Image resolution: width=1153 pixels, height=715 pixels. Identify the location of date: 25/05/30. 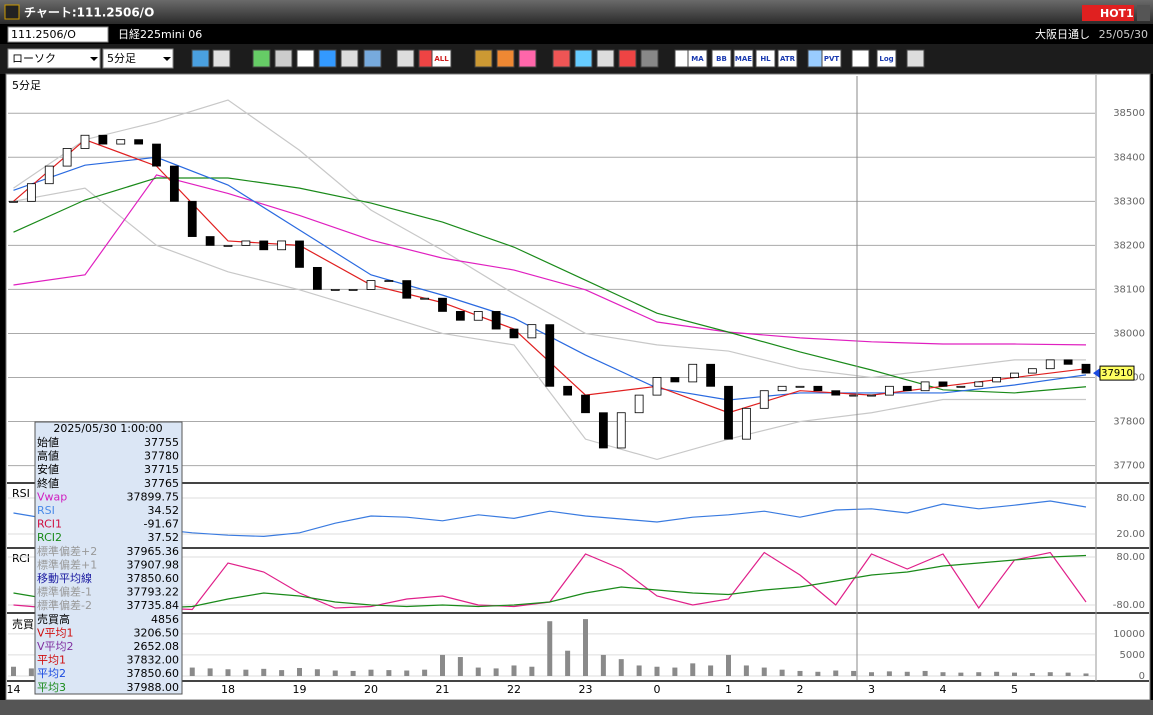
(1123, 34).